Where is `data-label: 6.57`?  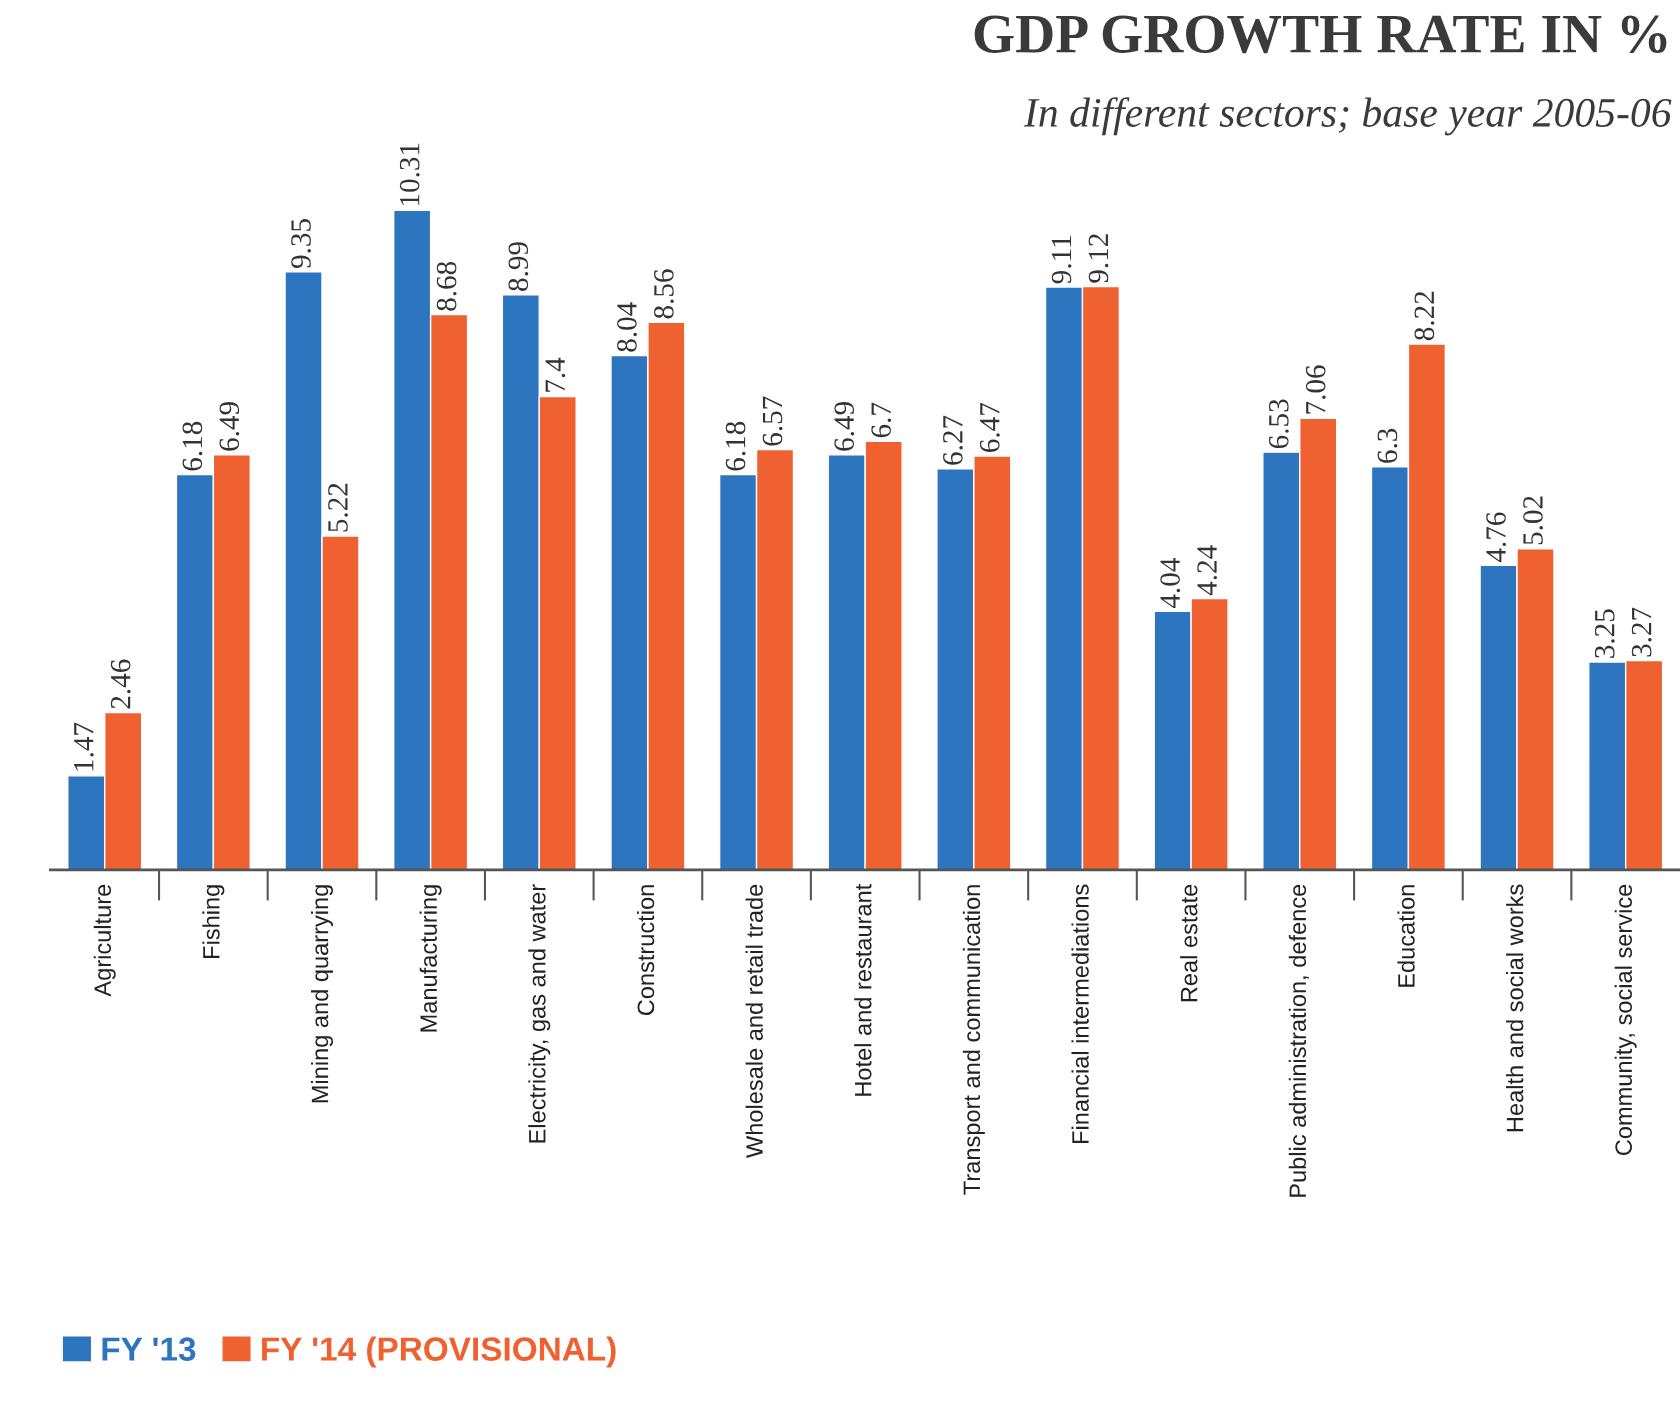
data-label: 6.57 is located at coordinates (772, 421).